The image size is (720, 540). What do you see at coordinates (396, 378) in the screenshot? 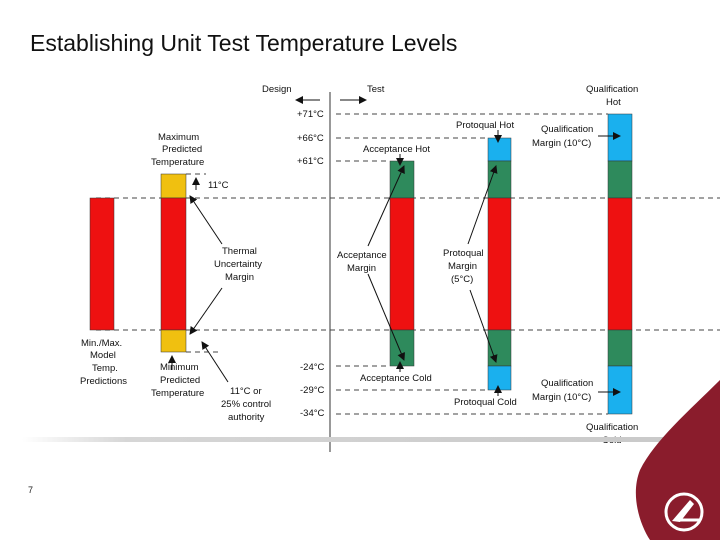
I see `acceptance-cold-label: Acceptance Cold` at bounding box center [396, 378].